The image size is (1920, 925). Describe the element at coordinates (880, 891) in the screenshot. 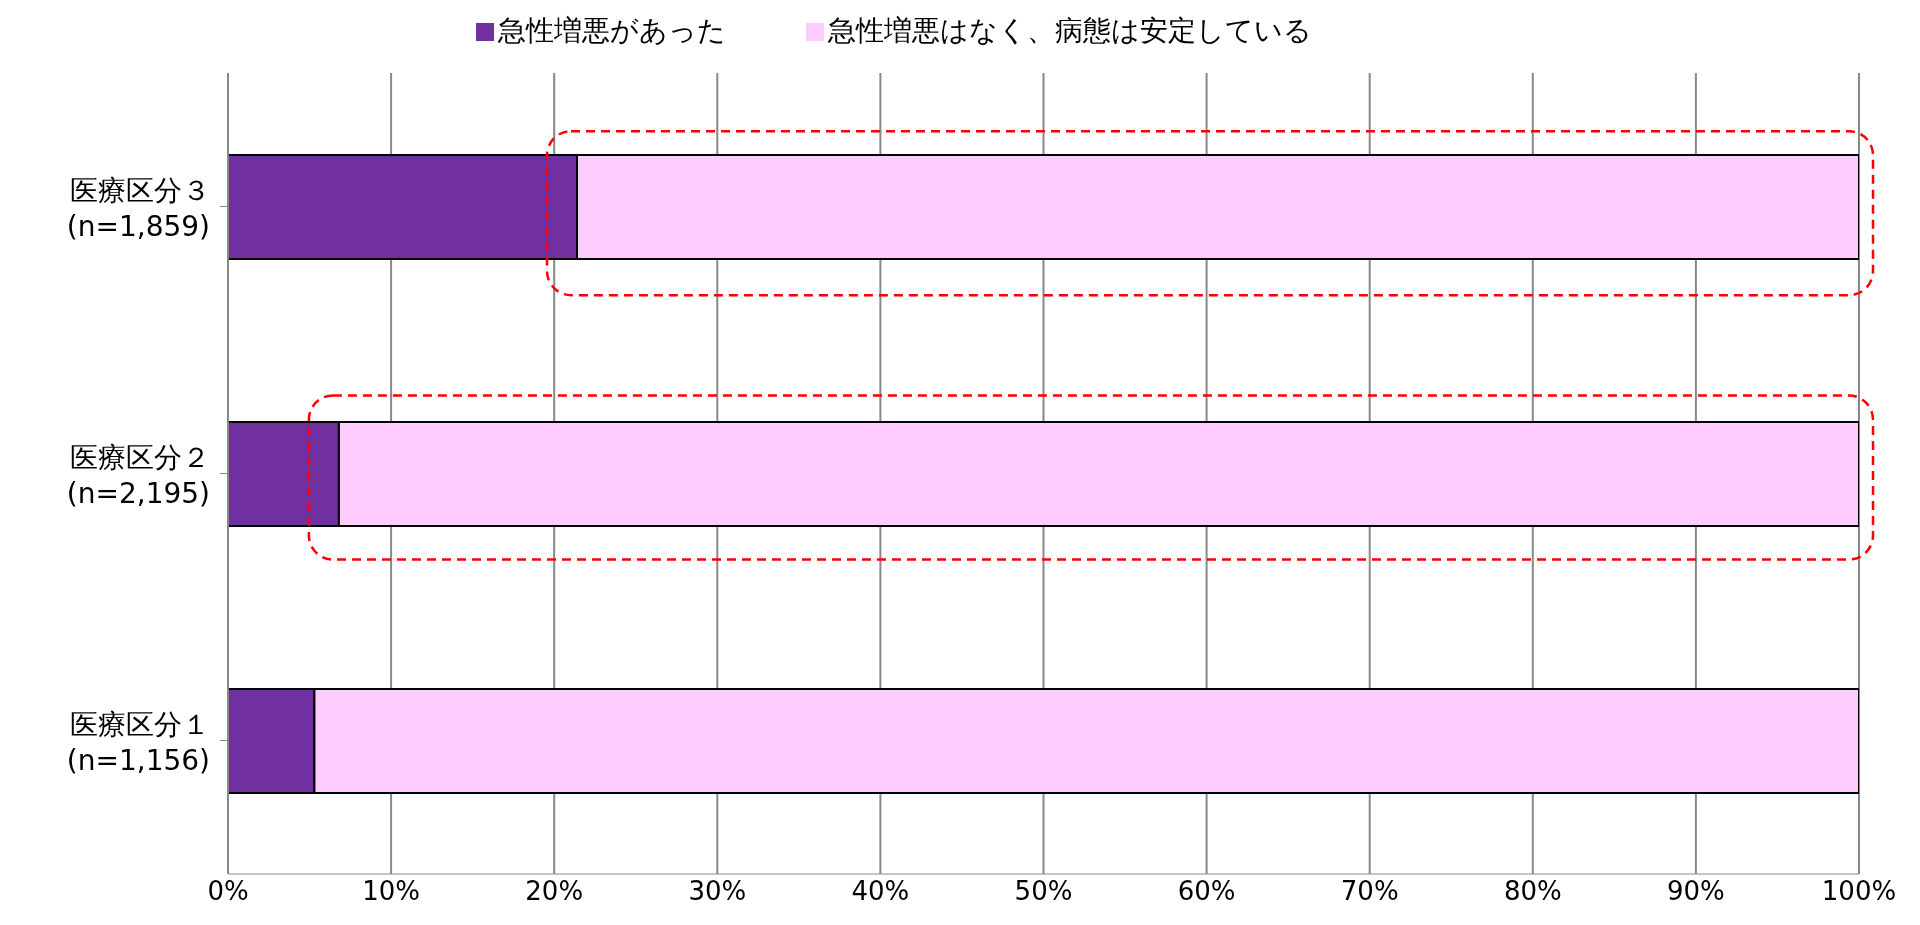

I see `x-tick-label: 40%` at that location.